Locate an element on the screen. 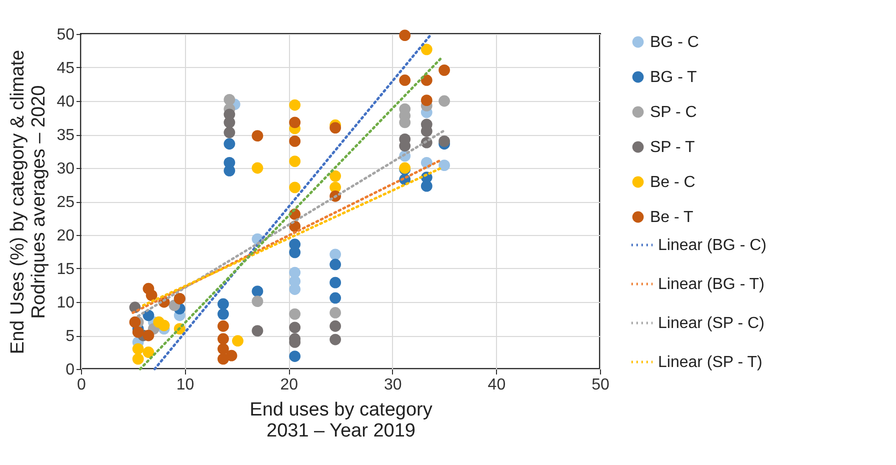 Image resolution: width=896 pixels, height=465 pixels. x-tick-label: 10 is located at coordinates (185, 385).